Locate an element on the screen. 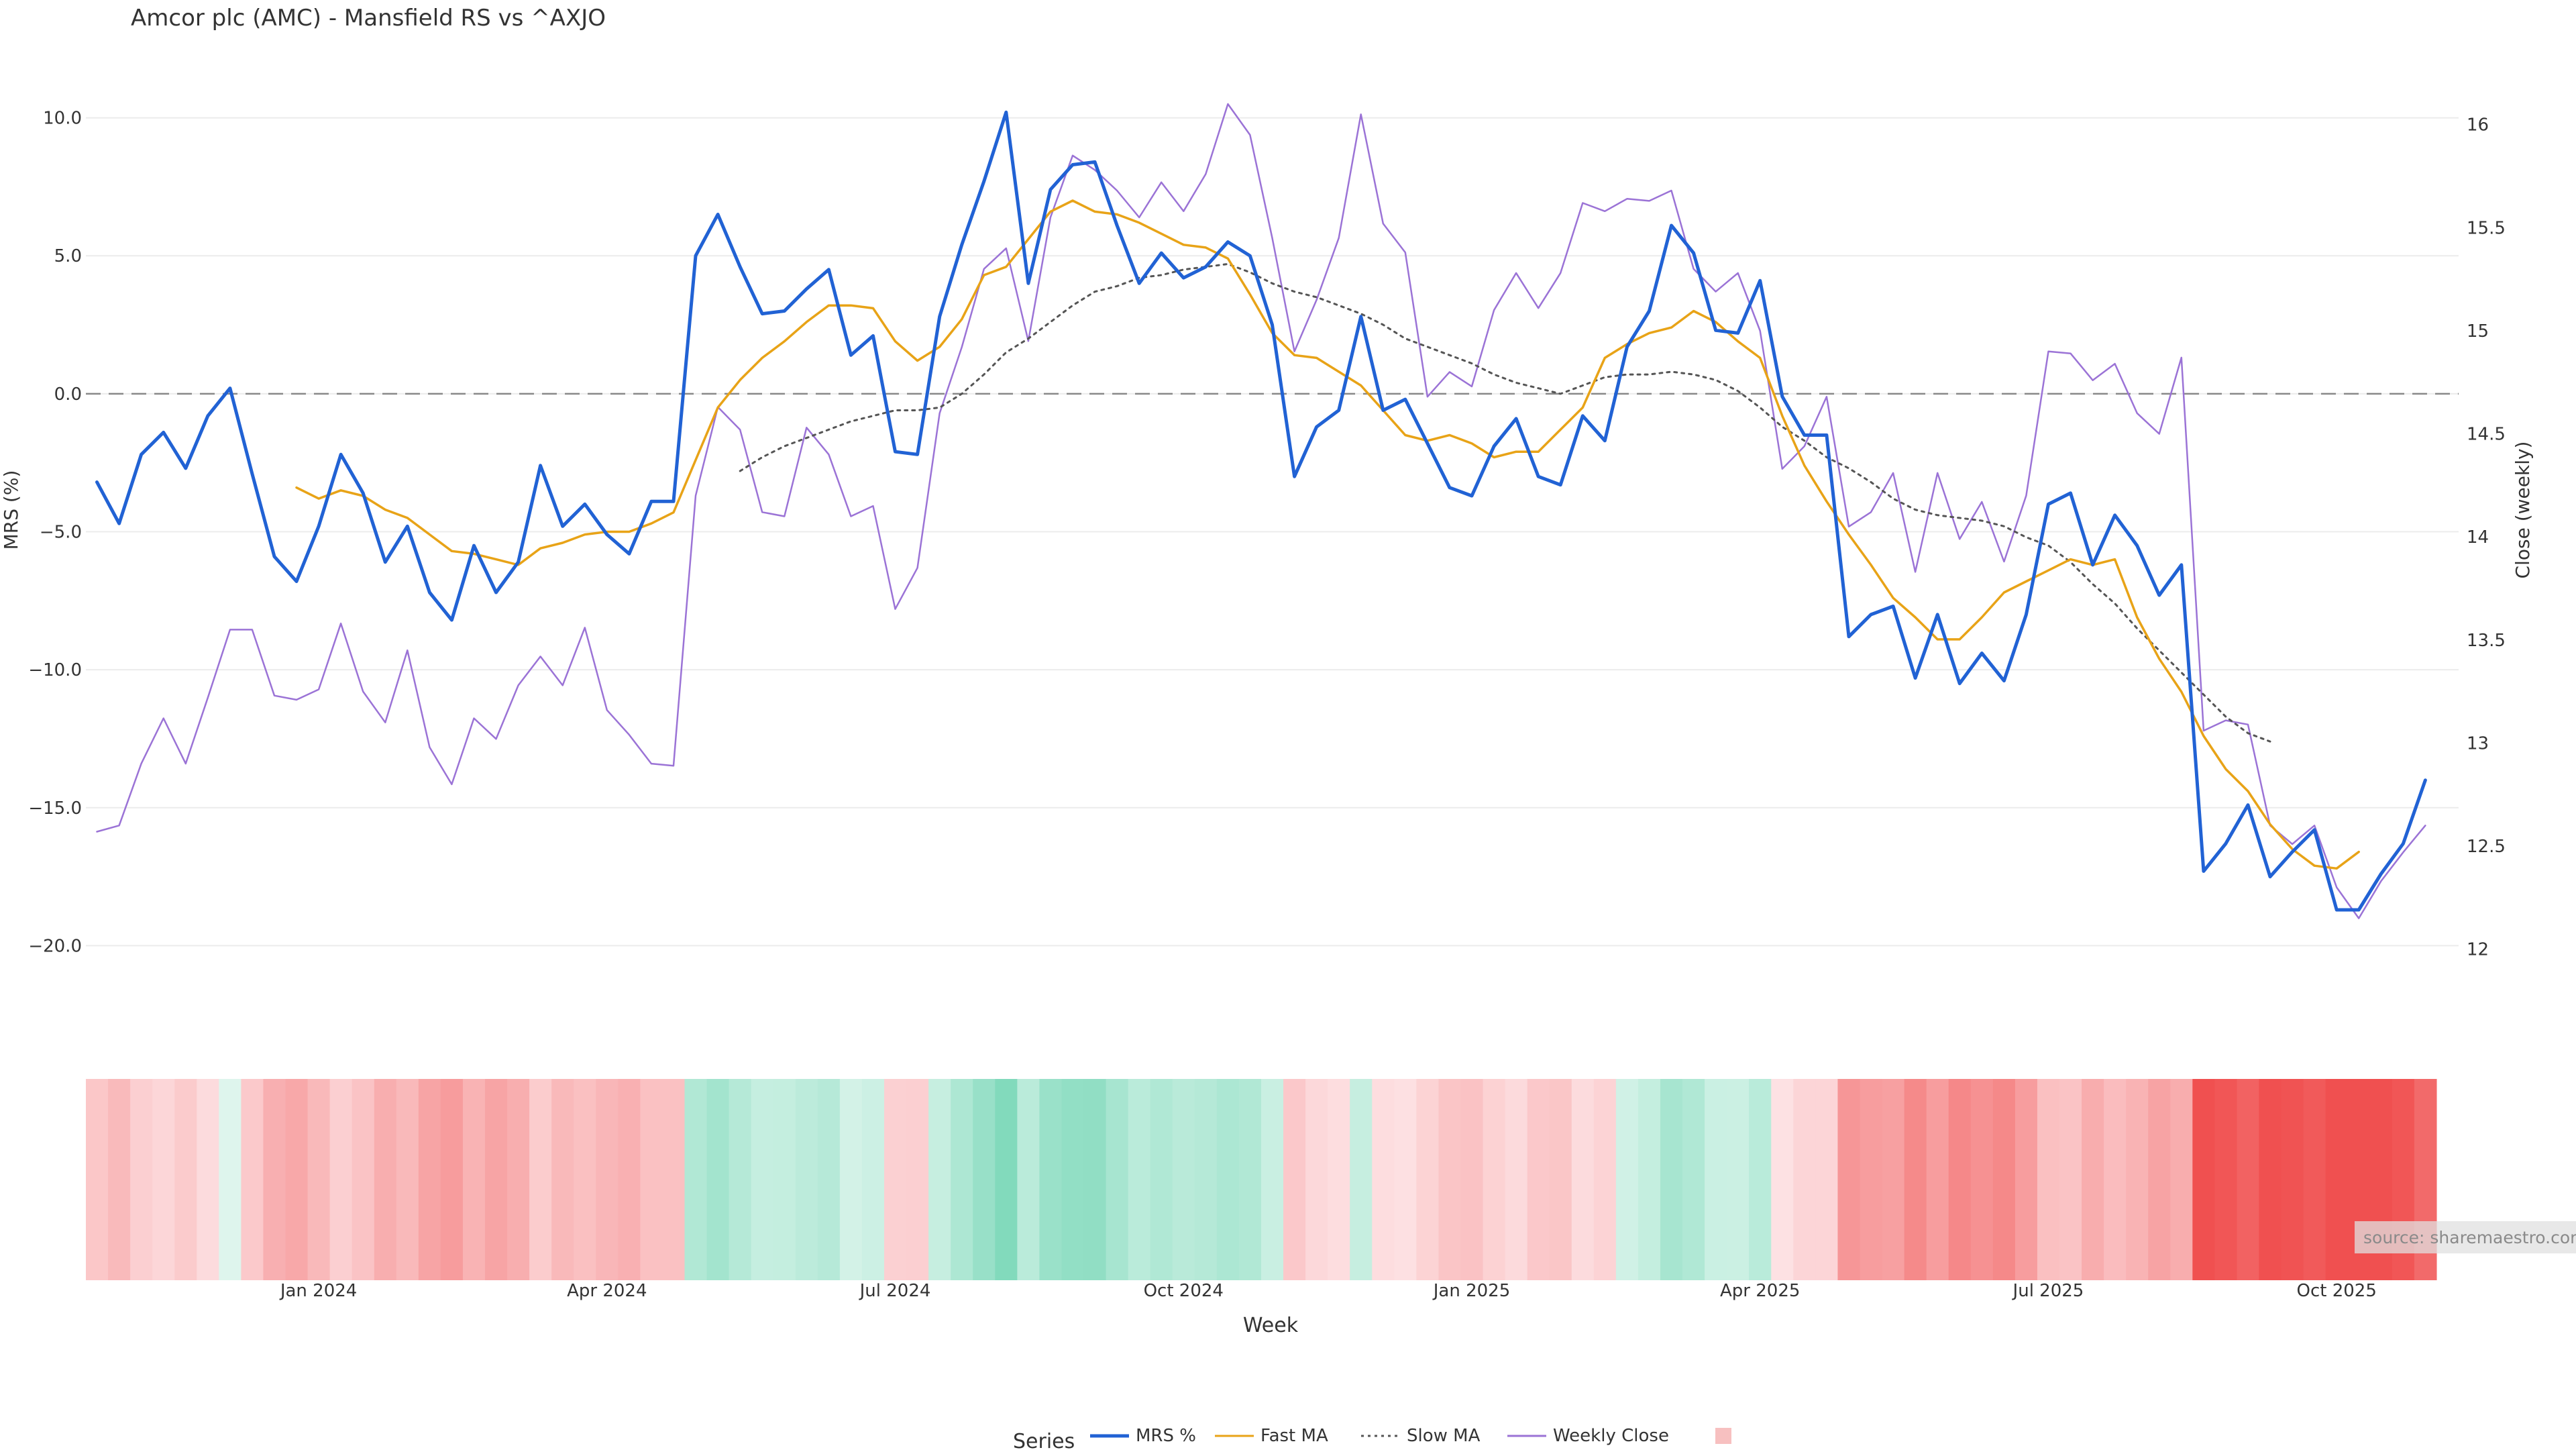  y-tick-label-left: −5.0 is located at coordinates (61, 533).